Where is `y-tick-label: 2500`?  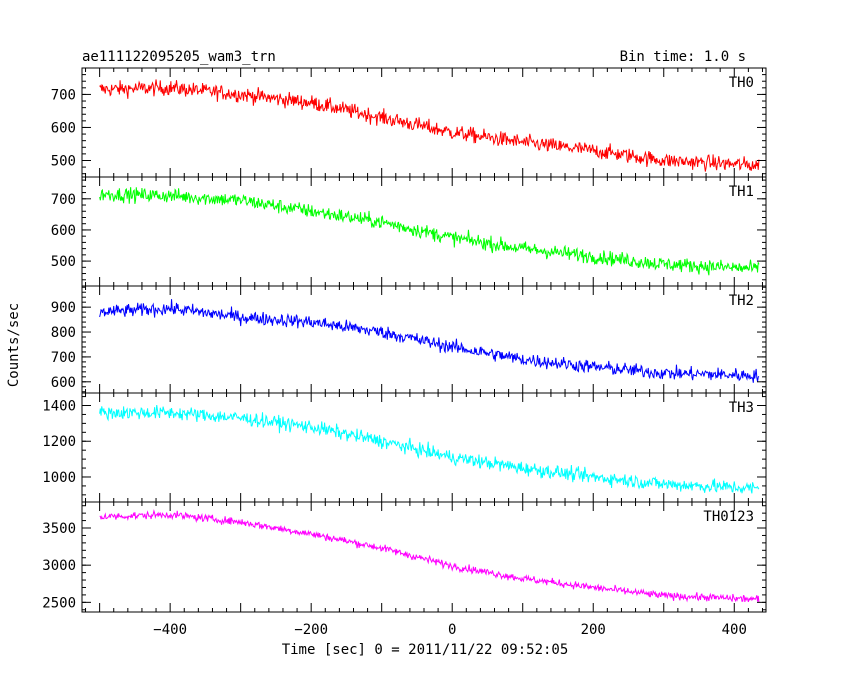
y-tick-label: 2500 is located at coordinates (59, 603).